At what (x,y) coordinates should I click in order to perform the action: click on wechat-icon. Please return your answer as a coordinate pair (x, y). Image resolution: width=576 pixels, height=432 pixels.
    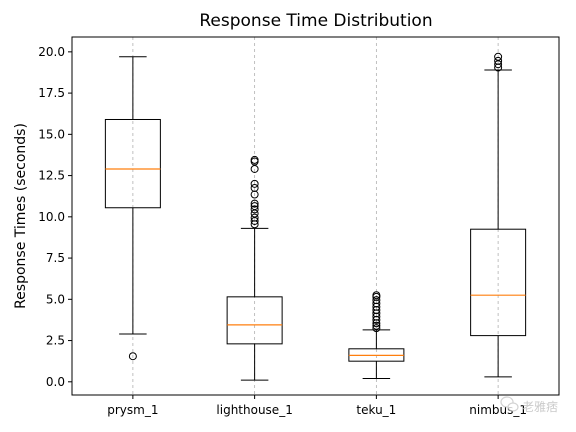
    Looking at the image, I should click on (509, 404).